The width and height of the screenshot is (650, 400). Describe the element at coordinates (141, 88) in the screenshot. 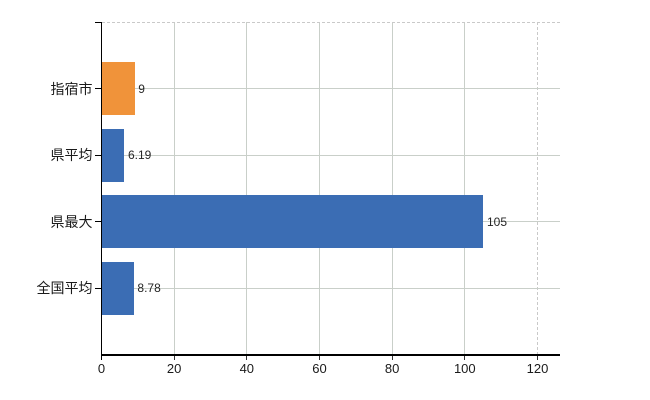

I see `bar-value-label: 9` at that location.